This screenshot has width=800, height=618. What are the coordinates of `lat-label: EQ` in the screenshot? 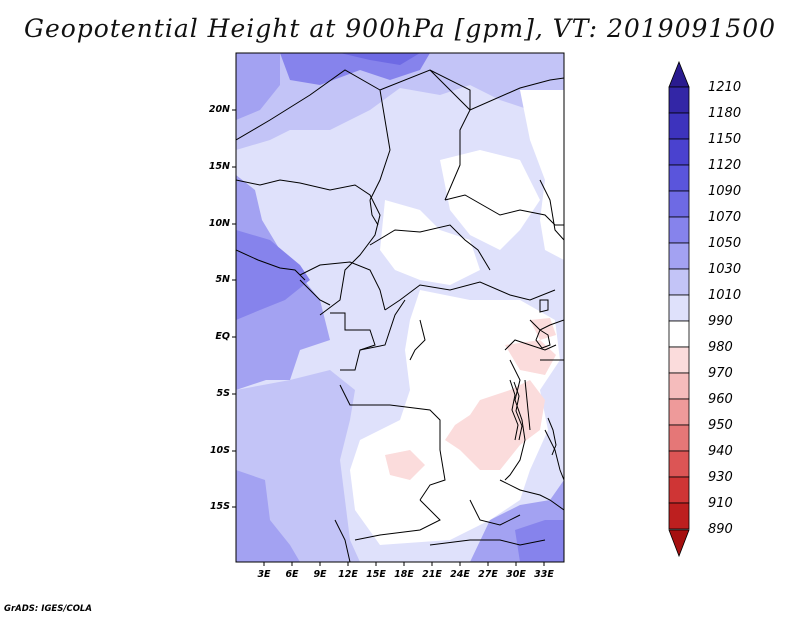 It's located at (222, 336).